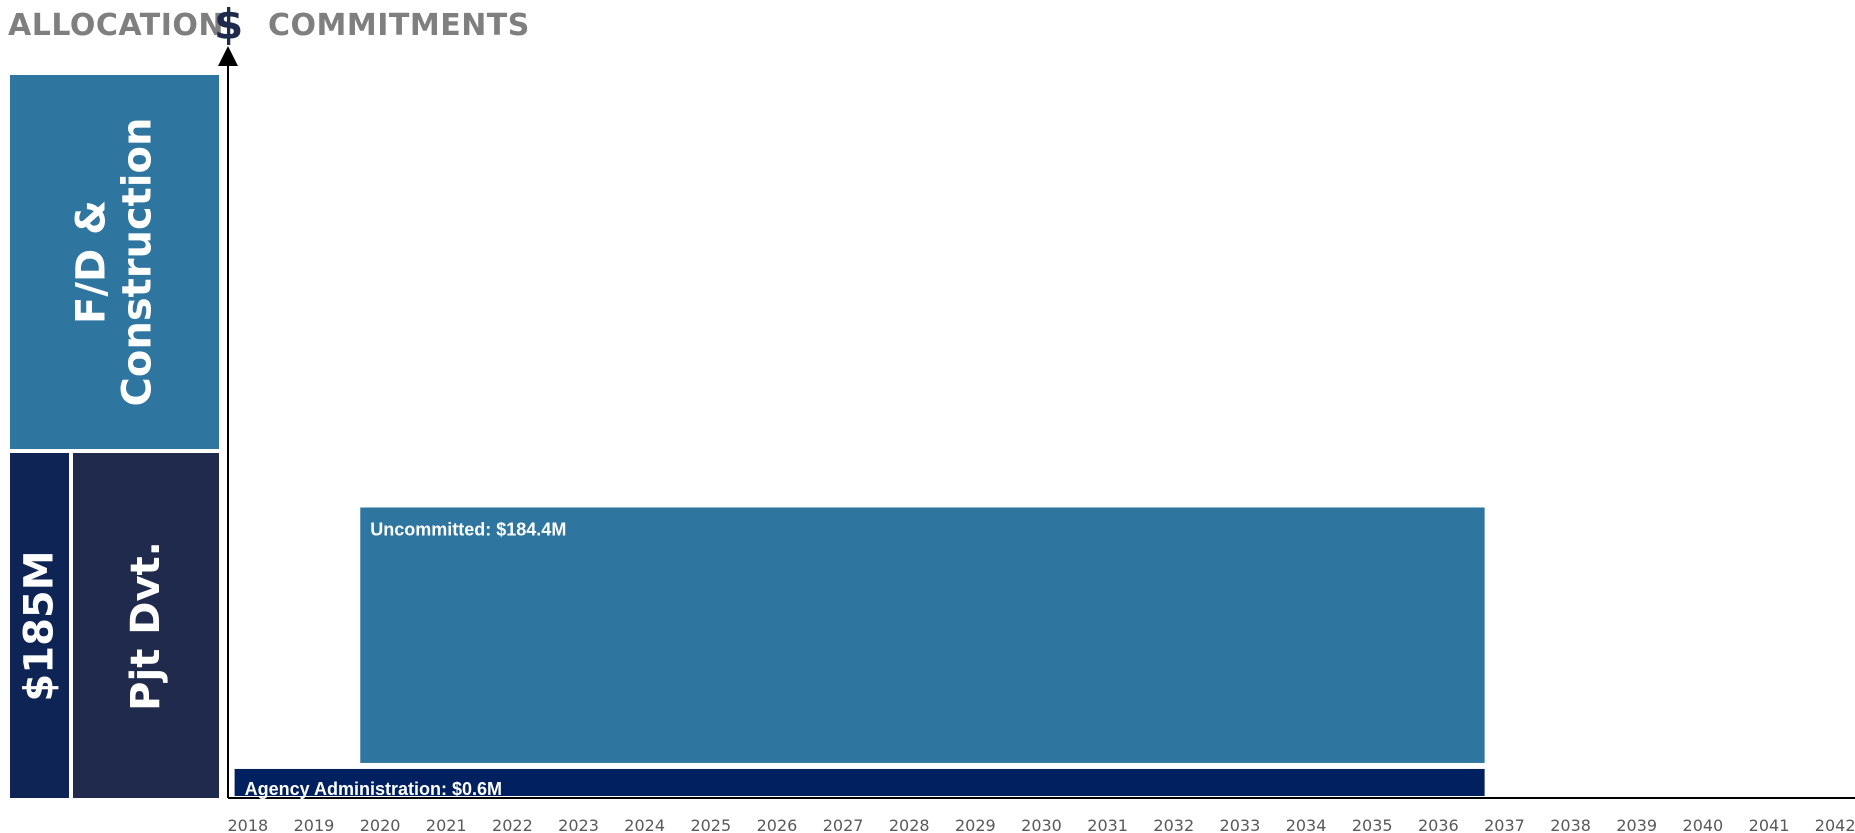  What do you see at coordinates (859, 782) in the screenshot?
I see `agency-administration-bar` at bounding box center [859, 782].